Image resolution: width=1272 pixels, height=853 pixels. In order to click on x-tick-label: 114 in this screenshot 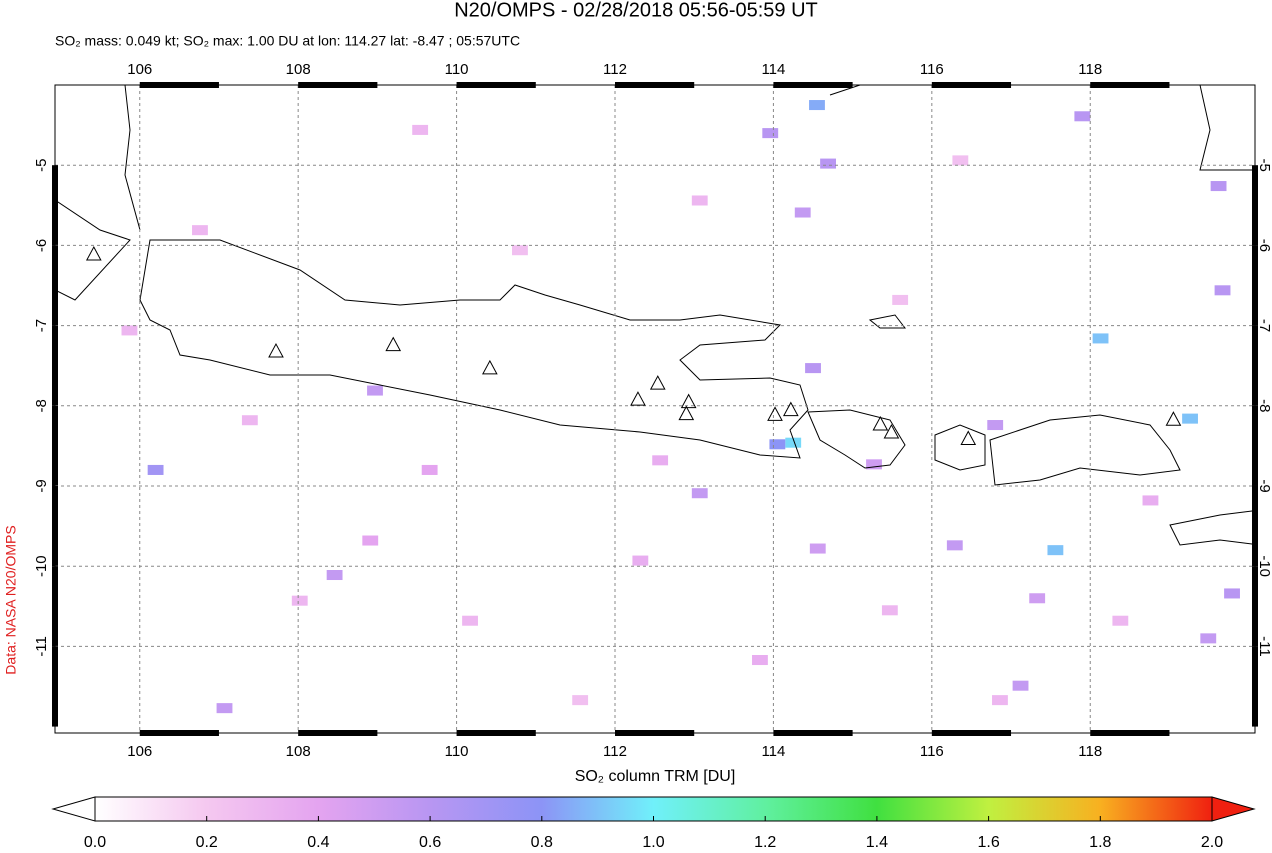, I will do `click(773, 69)`.